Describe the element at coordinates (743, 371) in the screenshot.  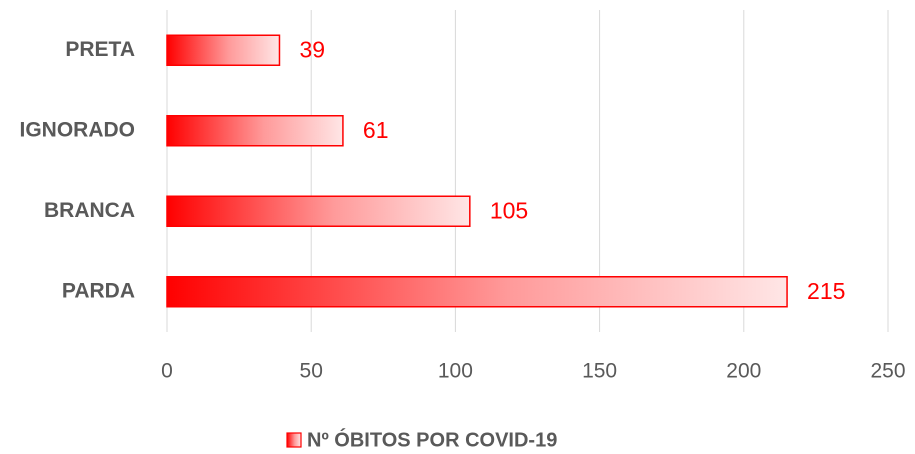
I see `x-tick-label: 200` at that location.